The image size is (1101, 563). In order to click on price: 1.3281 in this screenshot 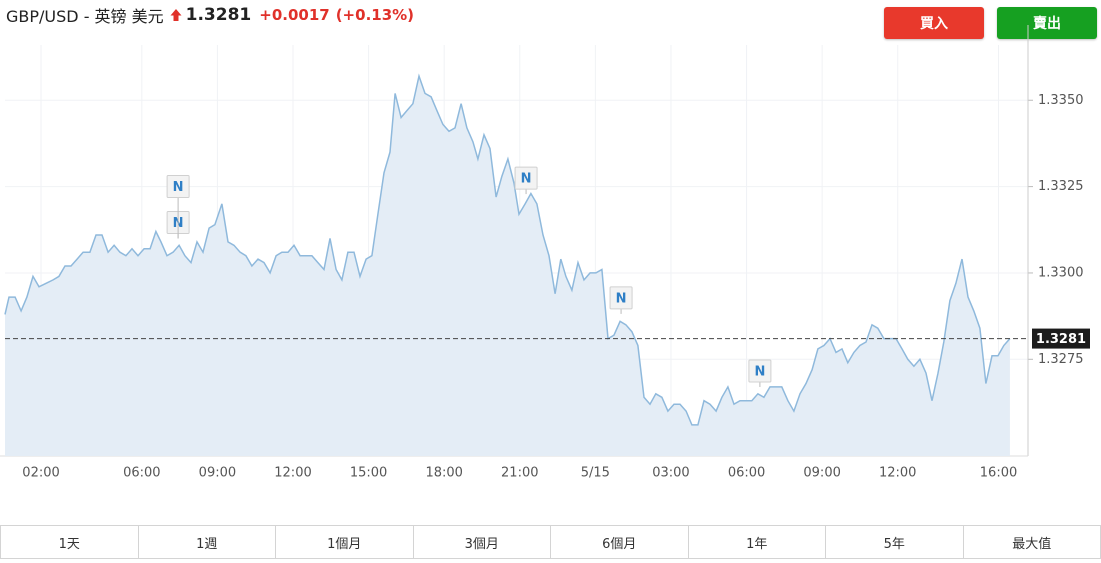, I will do `click(218, 15)`.